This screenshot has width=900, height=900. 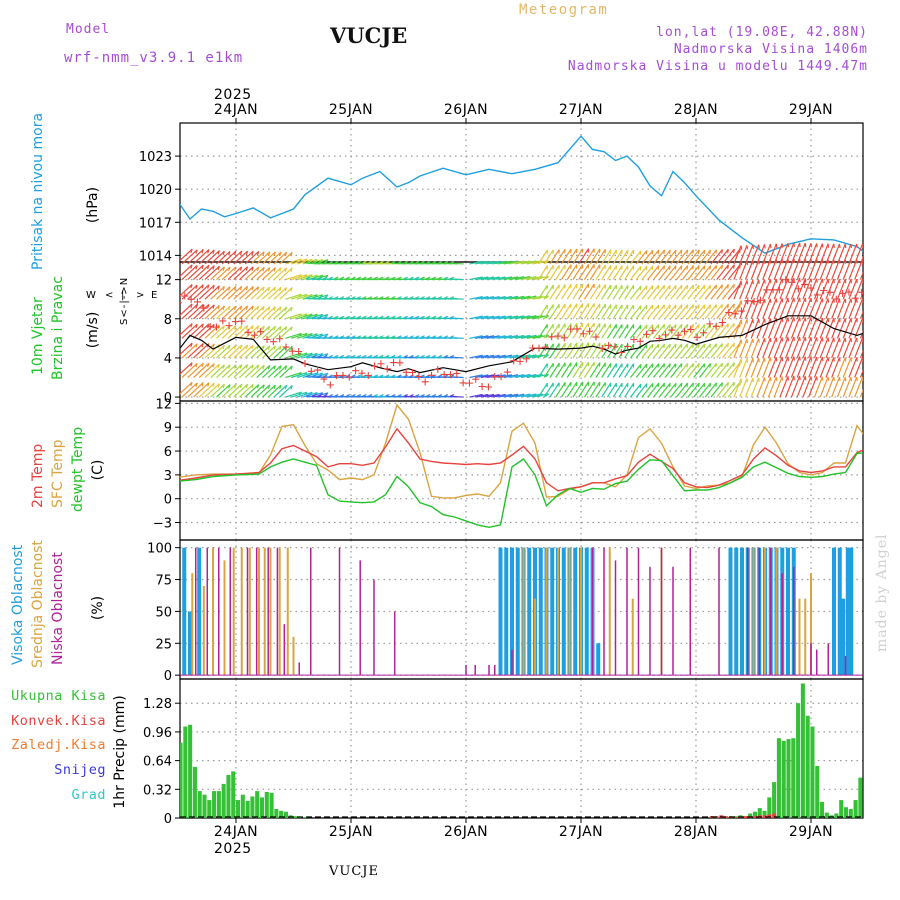 What do you see at coordinates (157, 762) in the screenshot?
I see `ytick-label: 0.64` at bounding box center [157, 762].